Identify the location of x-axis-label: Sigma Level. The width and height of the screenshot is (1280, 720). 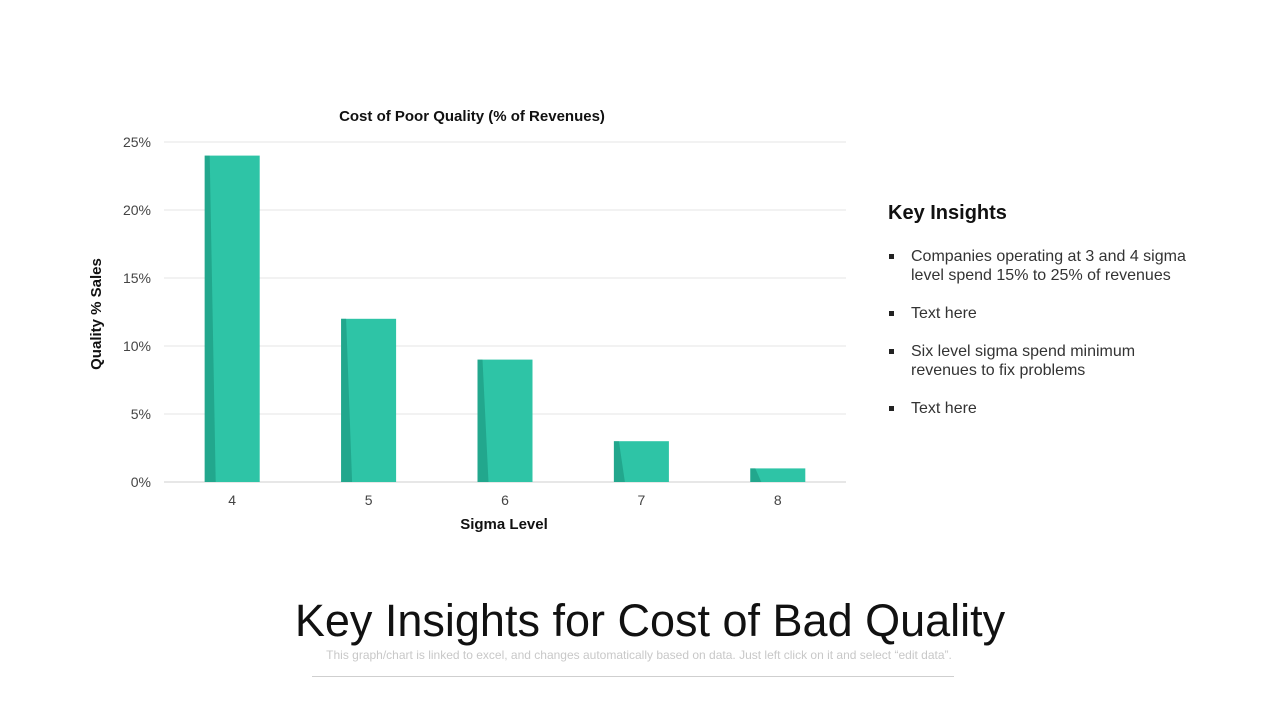
(504, 524).